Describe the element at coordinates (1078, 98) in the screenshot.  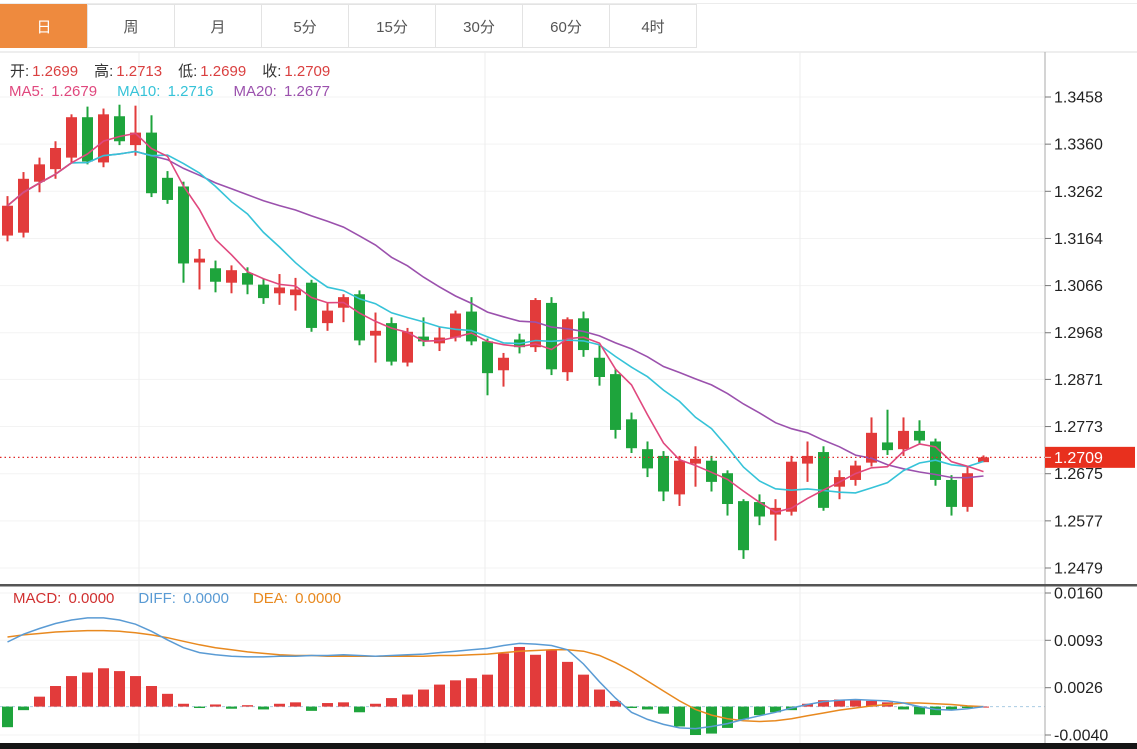
I see `price-axis-tick-label: 1.3458` at that location.